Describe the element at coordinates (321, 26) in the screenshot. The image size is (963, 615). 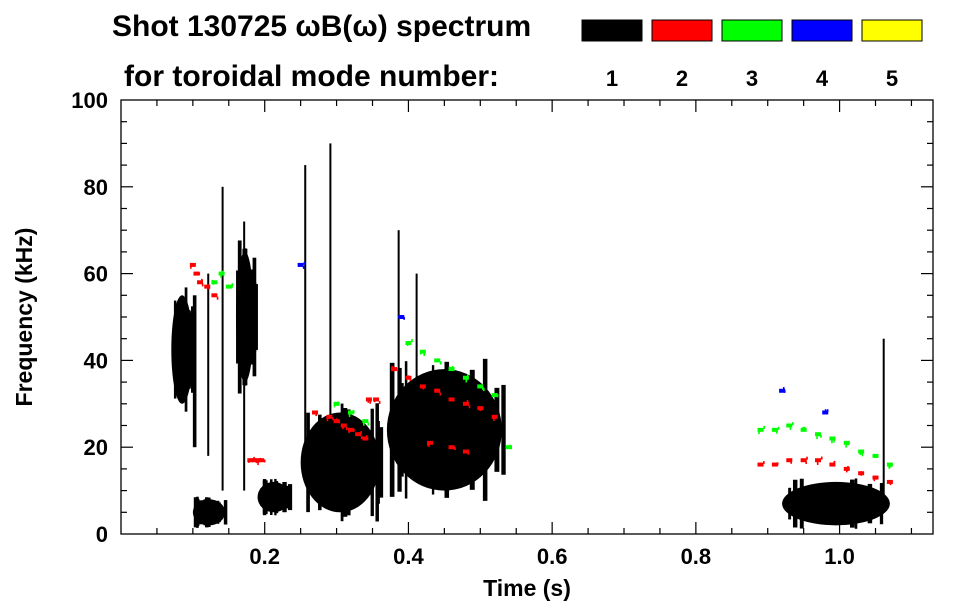
I see `chart-title: Shot 130725 ωB(ω) spectrum` at that location.